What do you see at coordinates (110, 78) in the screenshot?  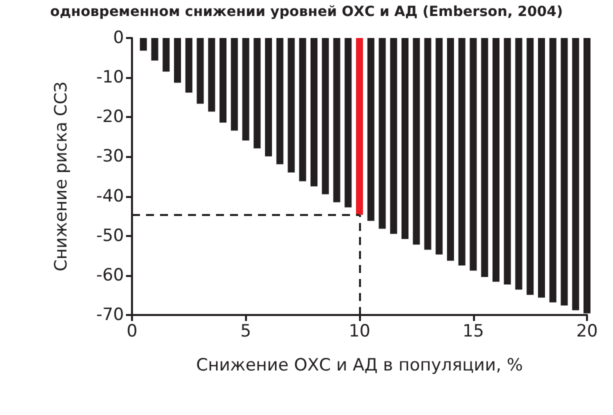 I see `y-tick-label: -10` at bounding box center [110, 78].